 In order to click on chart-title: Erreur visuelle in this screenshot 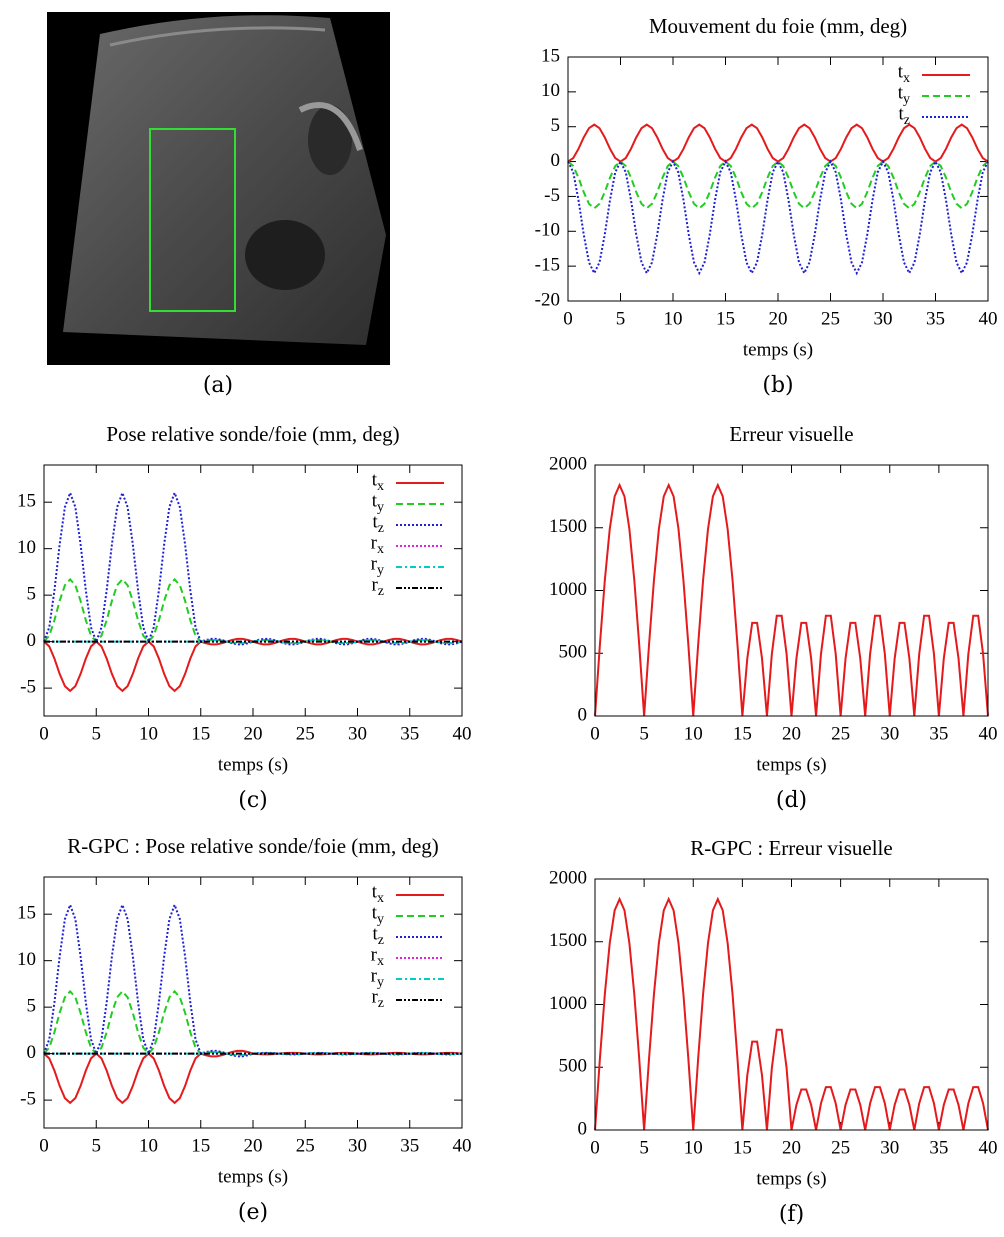, I will do `click(791, 434)`.